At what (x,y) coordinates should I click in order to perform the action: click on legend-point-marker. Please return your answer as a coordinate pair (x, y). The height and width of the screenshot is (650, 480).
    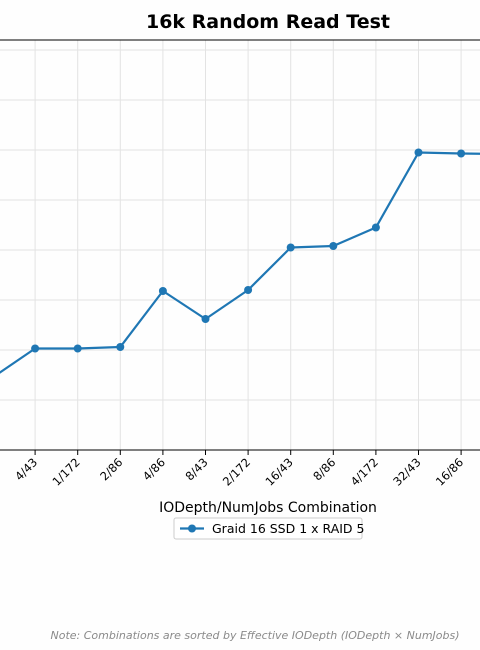
    Looking at the image, I should click on (192, 528).